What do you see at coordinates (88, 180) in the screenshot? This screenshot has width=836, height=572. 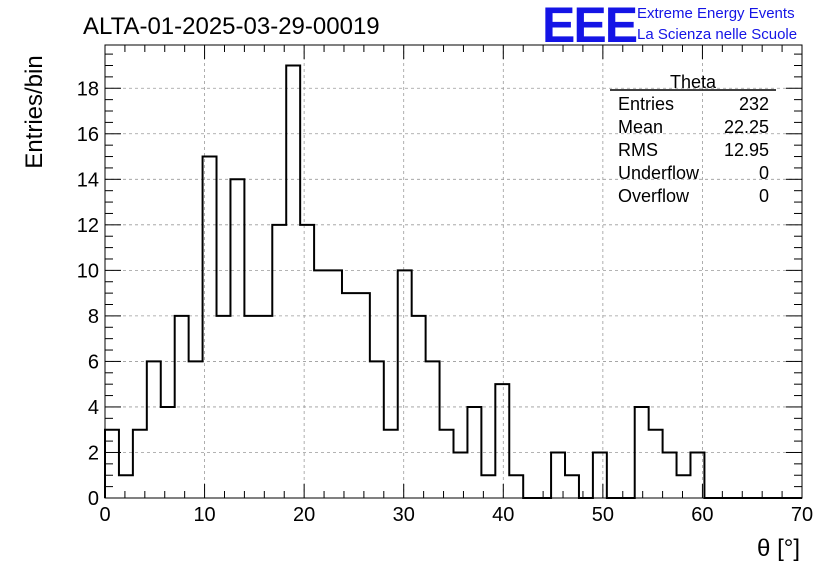 I see `y-tick-label: 14` at bounding box center [88, 180].